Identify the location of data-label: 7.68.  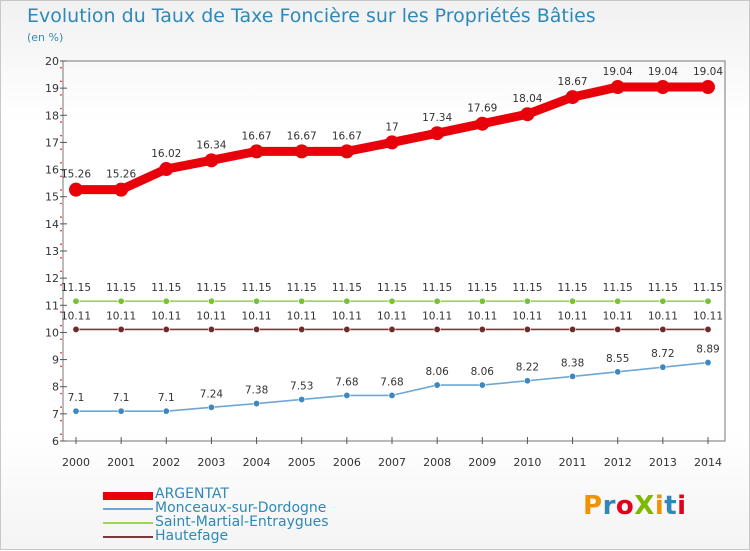
(346, 382).